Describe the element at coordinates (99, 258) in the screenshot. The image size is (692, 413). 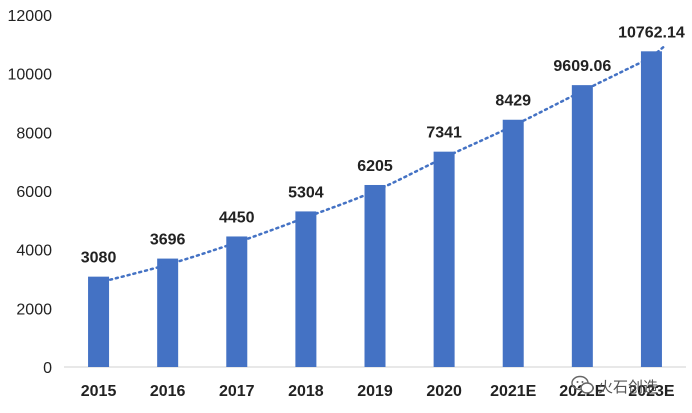
I see `data-label: 3080` at that location.